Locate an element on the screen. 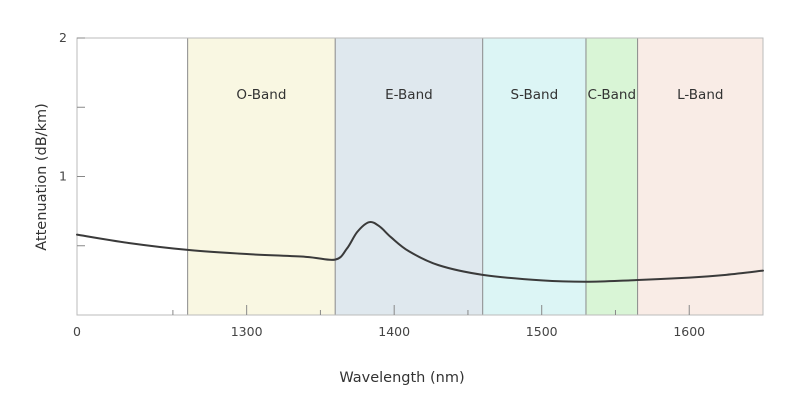 This screenshot has width=800, height=408. band-s-band is located at coordinates (534, 176).